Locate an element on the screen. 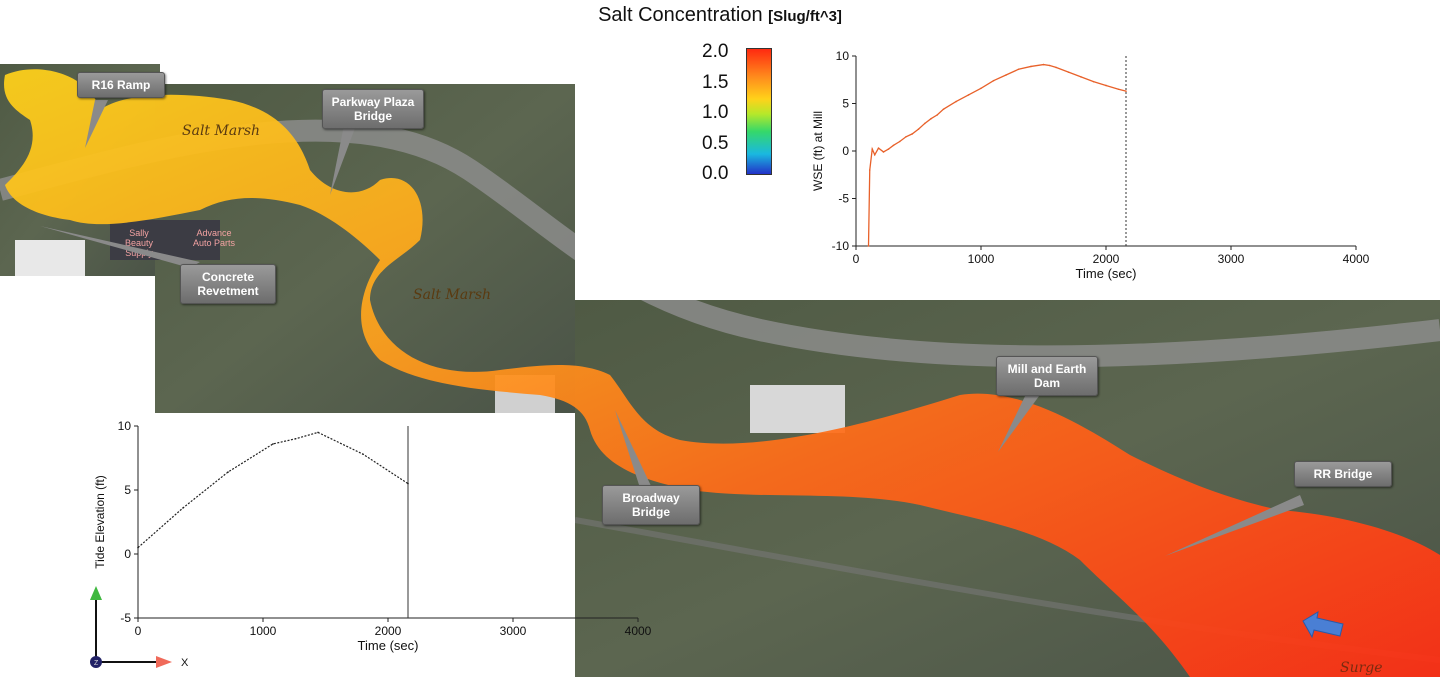 The image size is (1440, 677). callout-parkway-plaza-bridge: Parkway Plaza Bridge is located at coordinates (373, 109).